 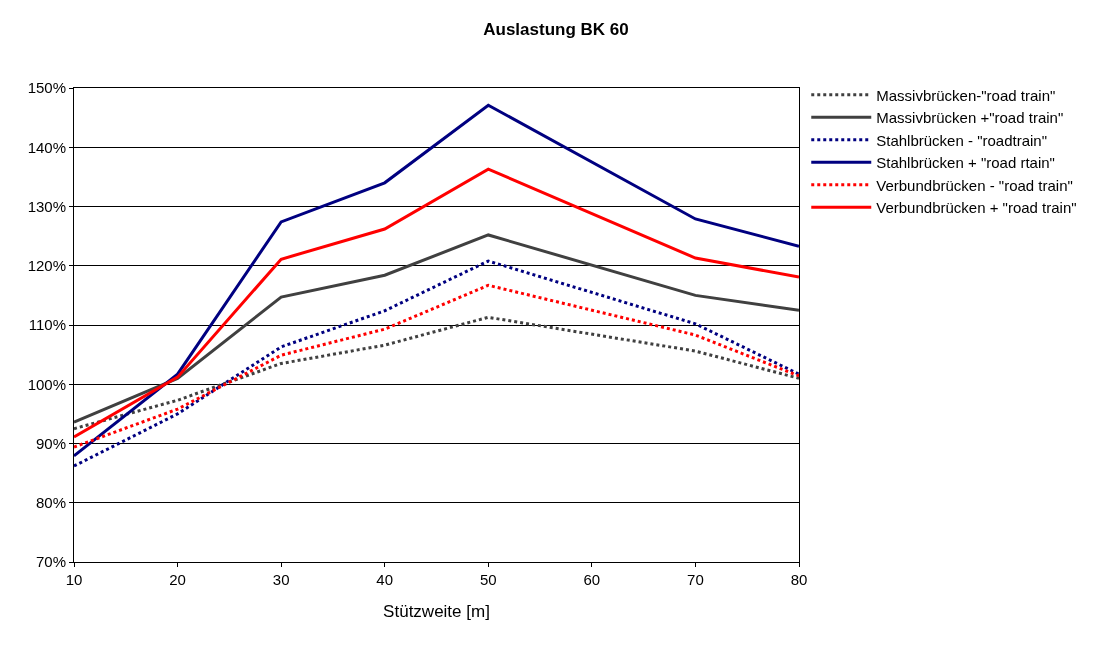 What do you see at coordinates (50, 562) in the screenshot?
I see `y-tick-label: 70%` at bounding box center [50, 562].